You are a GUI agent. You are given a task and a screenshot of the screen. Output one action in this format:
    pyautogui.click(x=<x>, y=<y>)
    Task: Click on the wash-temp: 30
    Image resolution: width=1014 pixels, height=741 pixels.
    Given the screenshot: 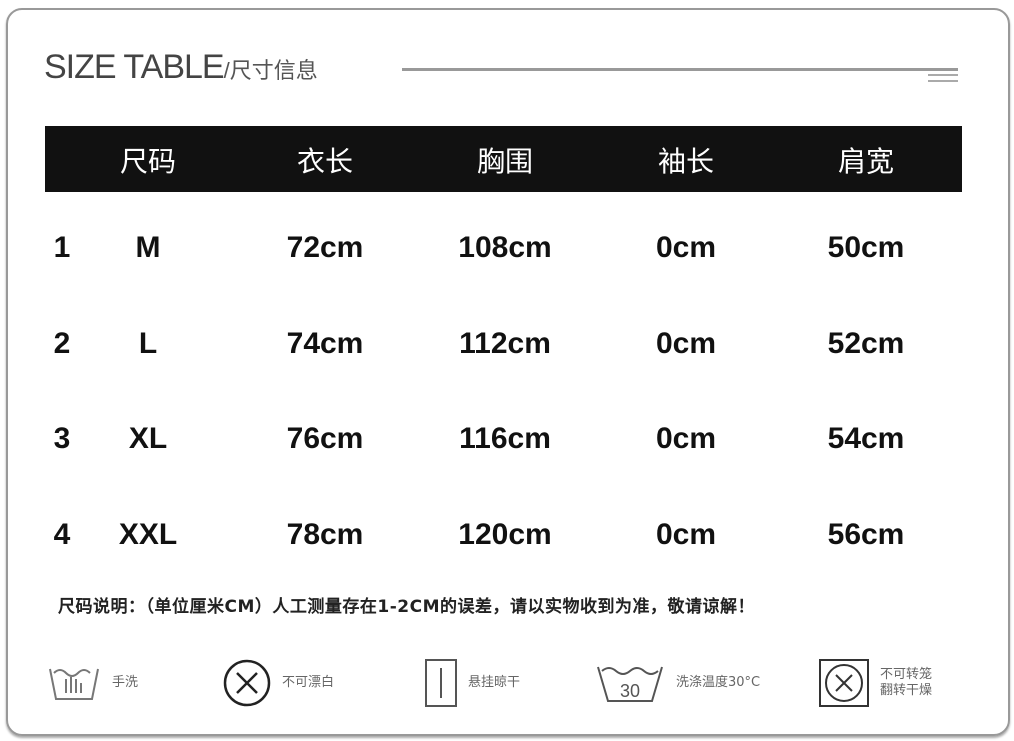 What is the action you would take?
    pyautogui.click(x=630, y=691)
    